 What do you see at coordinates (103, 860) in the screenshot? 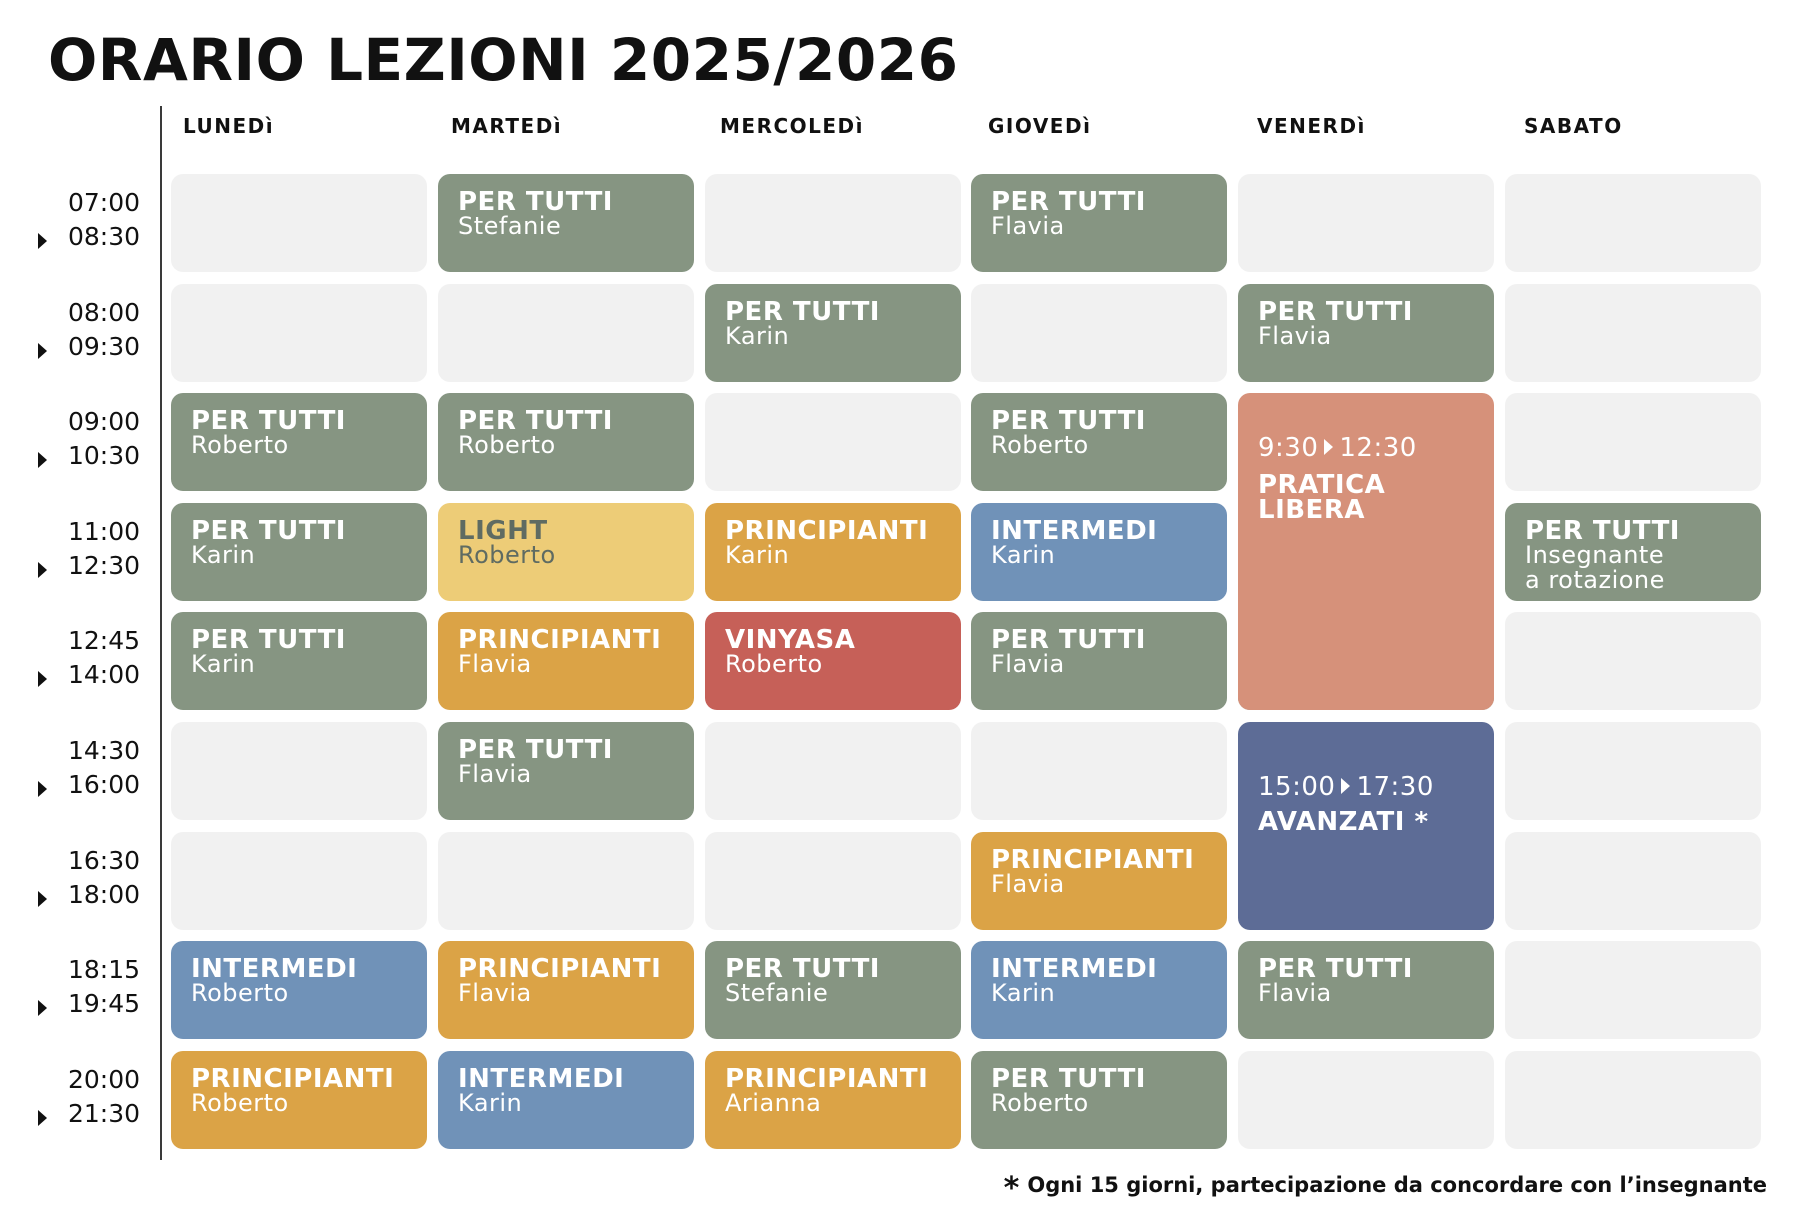
I see `time-start: 16:30` at bounding box center [103, 860].